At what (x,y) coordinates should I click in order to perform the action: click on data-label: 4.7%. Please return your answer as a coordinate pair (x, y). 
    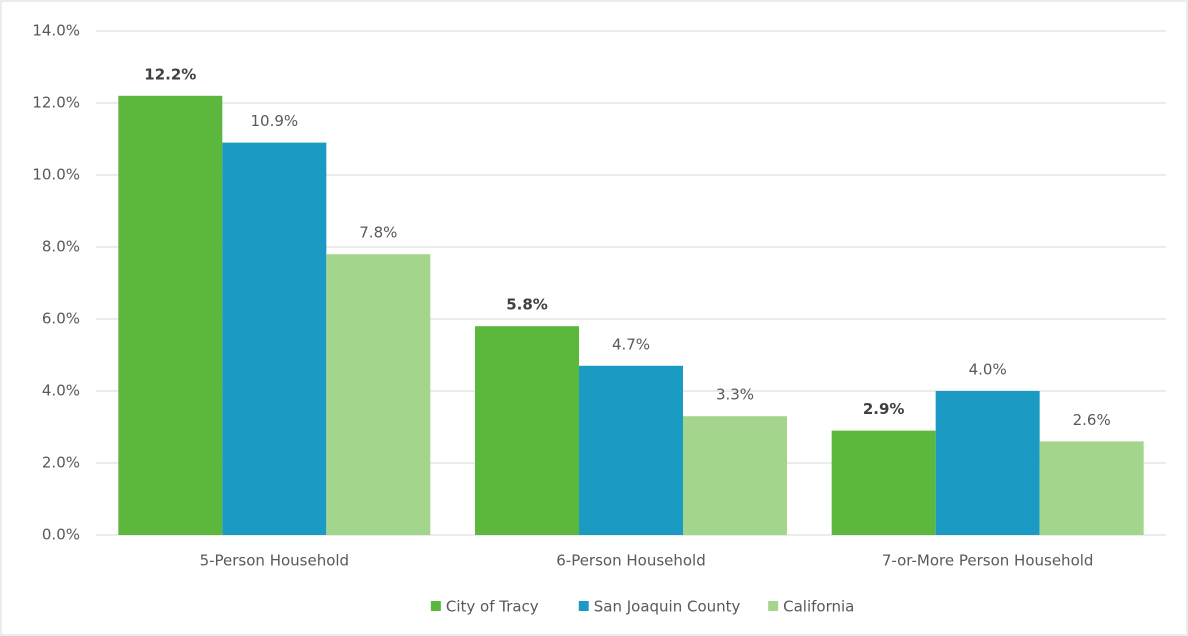
    Looking at the image, I should click on (631, 344).